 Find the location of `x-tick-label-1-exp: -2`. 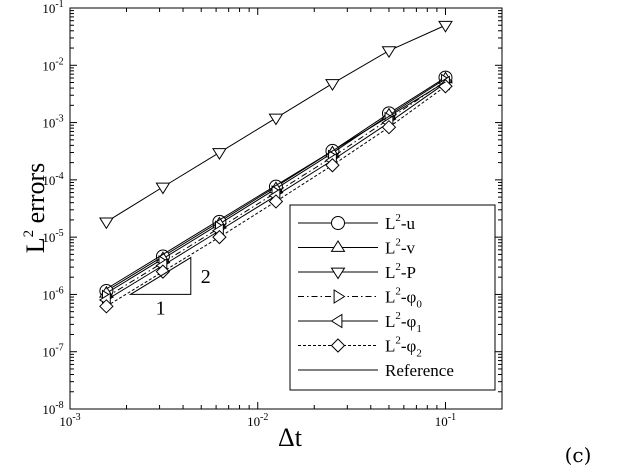

x-tick-label-1-exp: -2 is located at coordinates (264, 417).